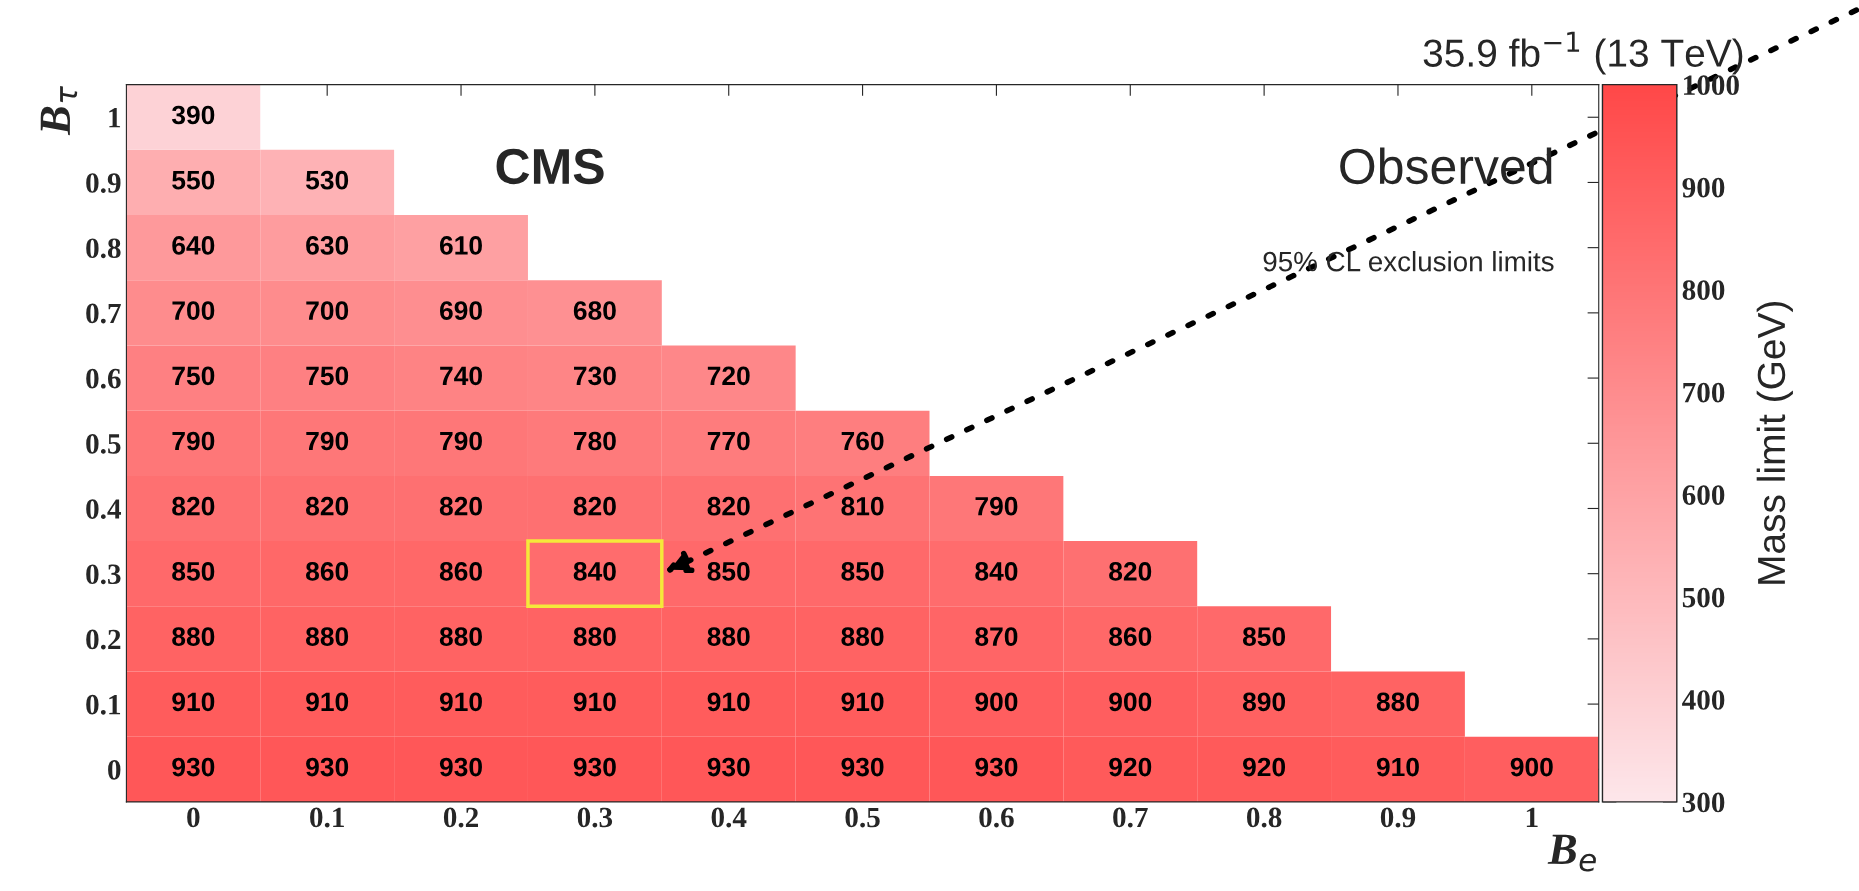 The width and height of the screenshot is (1859, 891). I want to click on color-bar-label: 800, so click(1703, 290).